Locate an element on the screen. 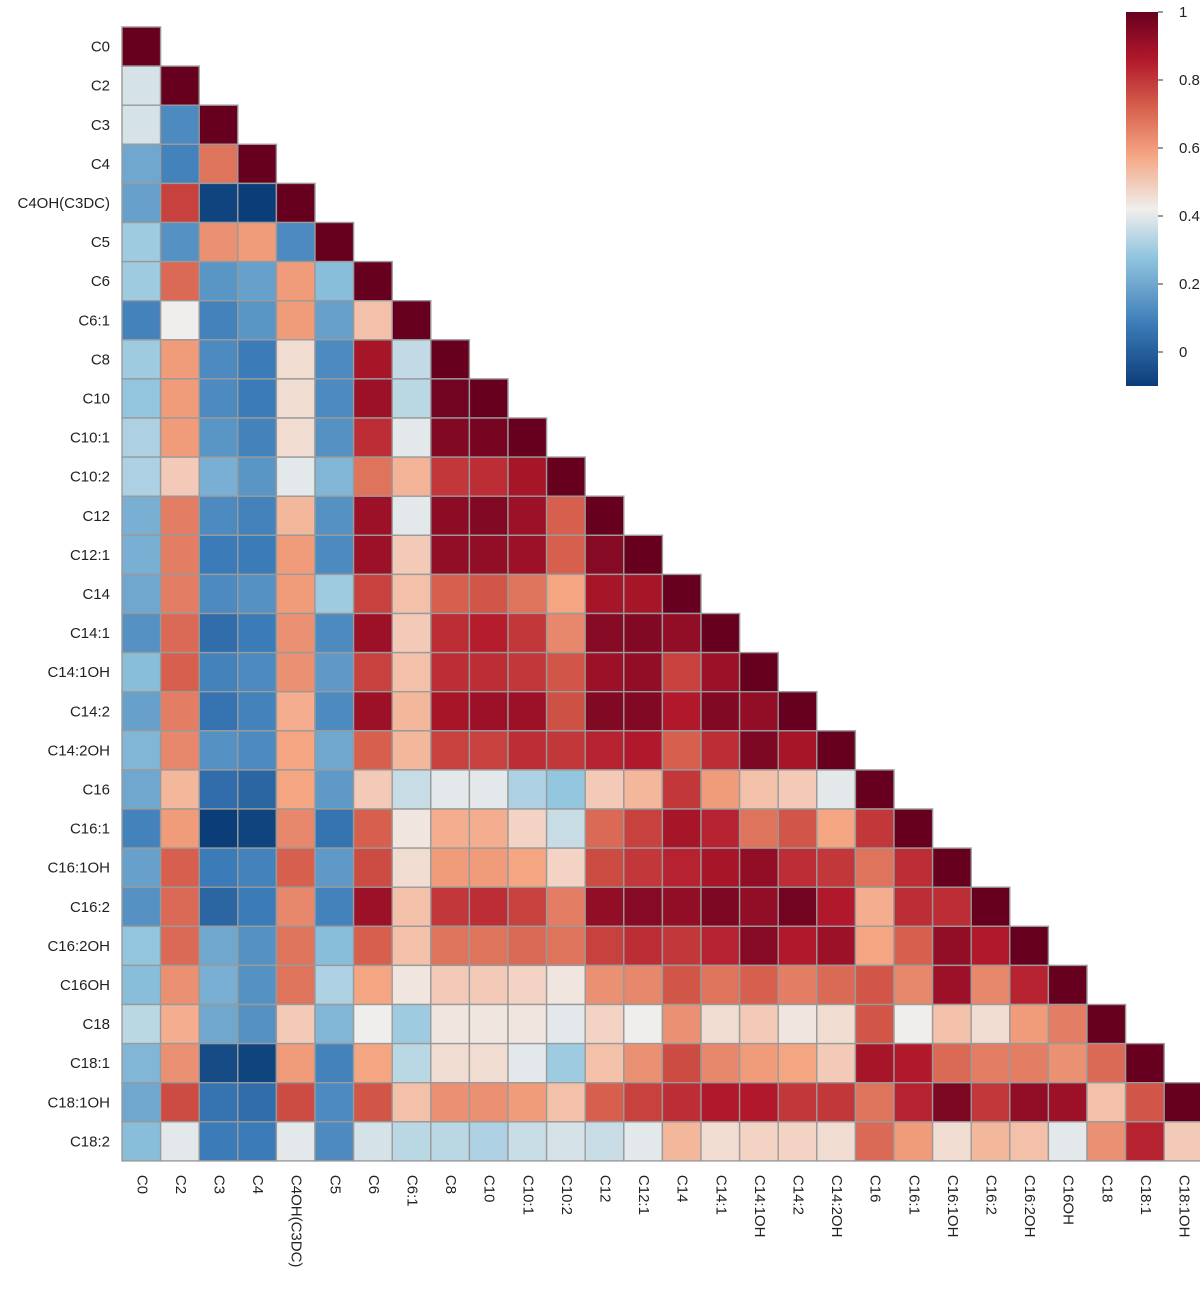 The height and width of the screenshot is (1294, 1200). cell-c16oh-c4oh-c3dc is located at coordinates (295, 985).